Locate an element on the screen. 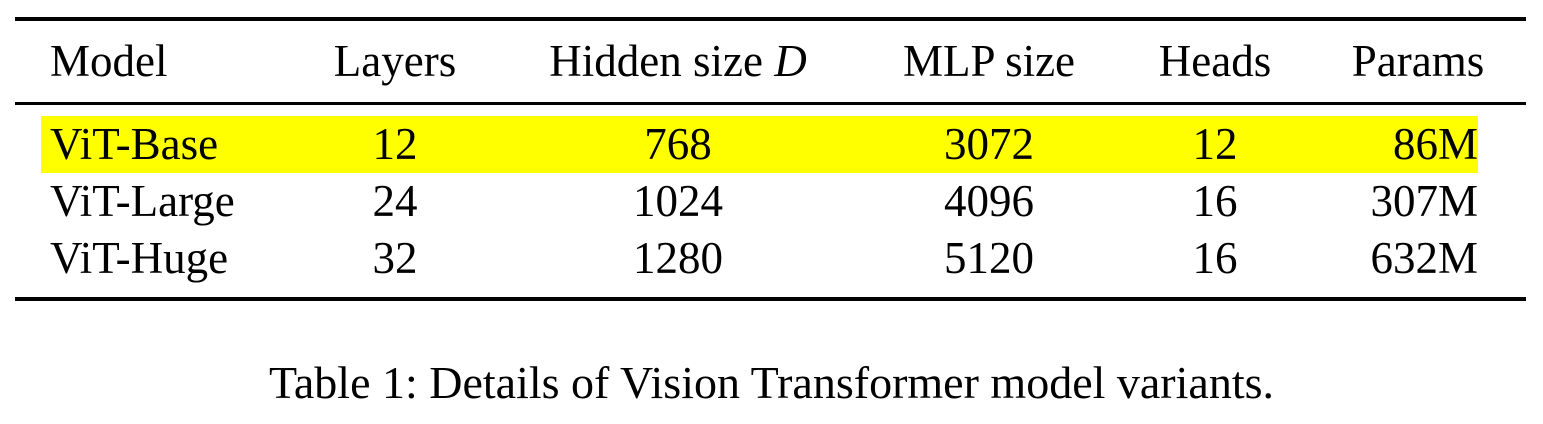 This screenshot has height=424, width=1543. cell-model: ViT-Huge is located at coordinates (139, 258).